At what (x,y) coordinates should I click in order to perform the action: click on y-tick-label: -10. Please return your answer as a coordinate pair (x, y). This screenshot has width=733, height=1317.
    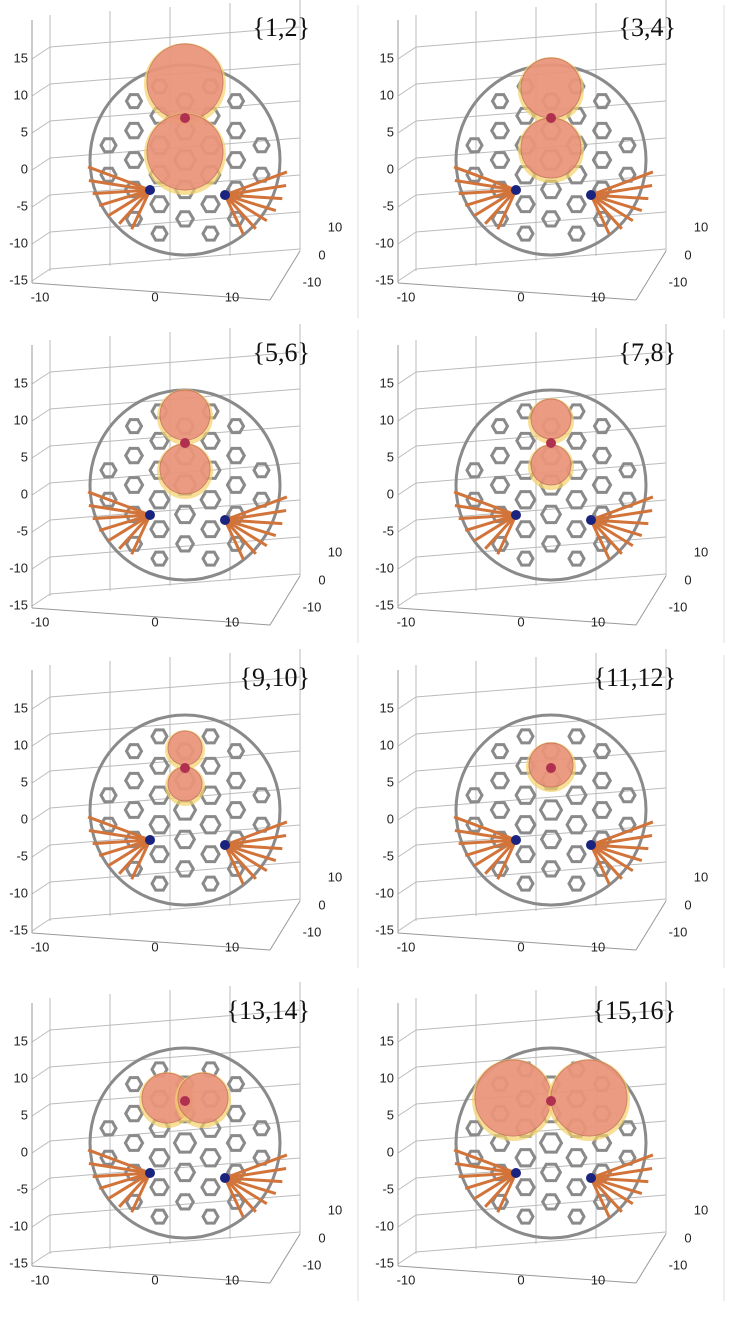
    Looking at the image, I should click on (312, 606).